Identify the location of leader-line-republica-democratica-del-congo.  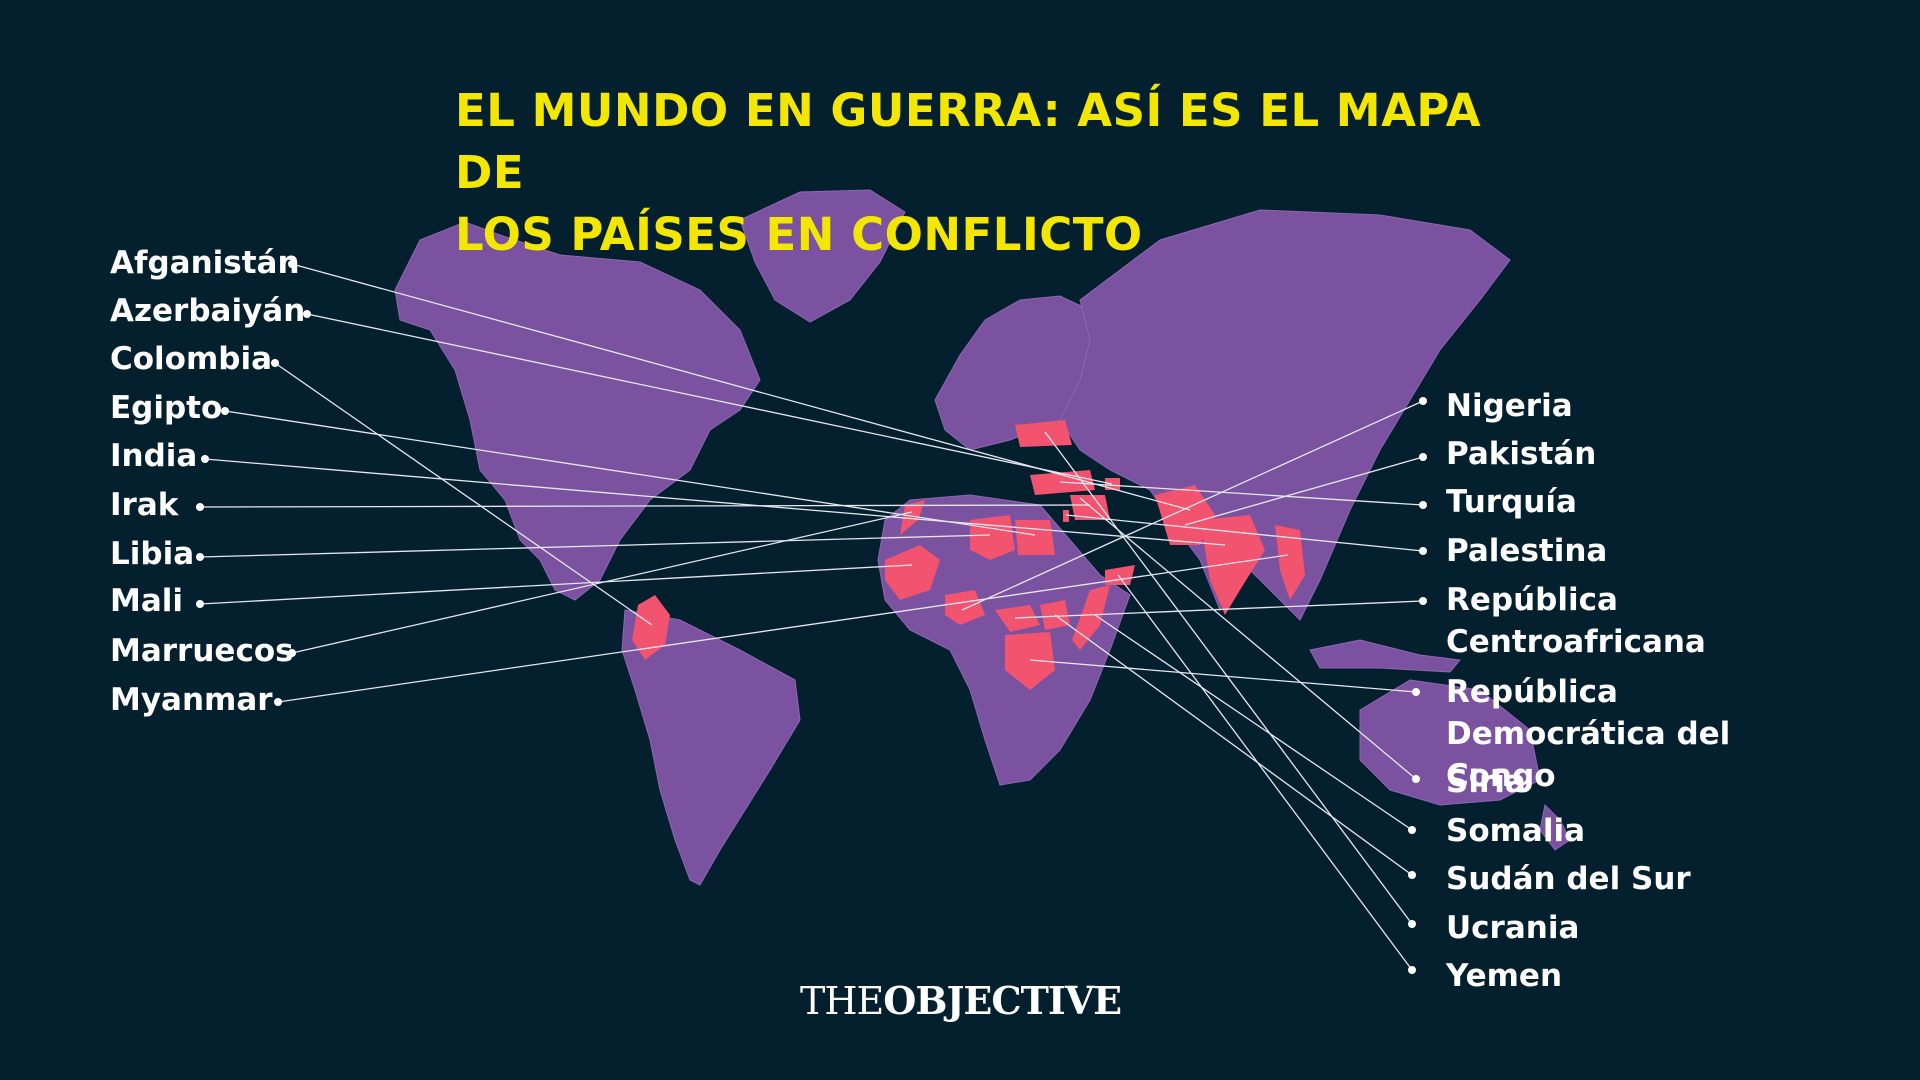
(1223, 676).